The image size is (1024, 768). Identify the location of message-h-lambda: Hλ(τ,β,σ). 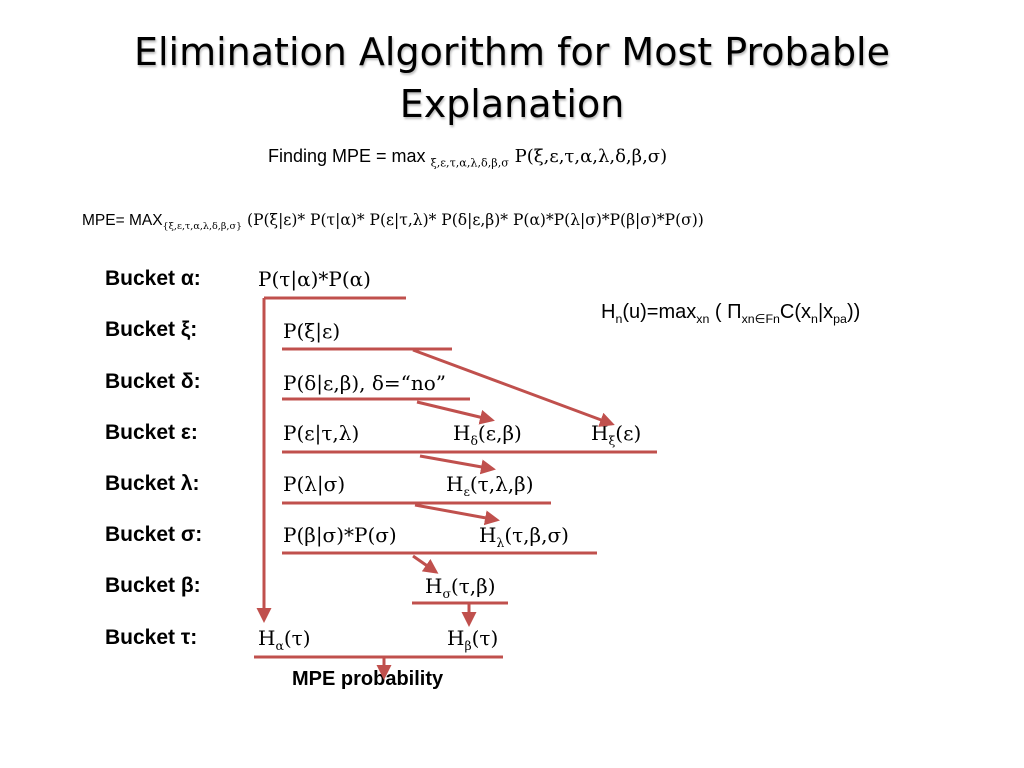
(524, 536).